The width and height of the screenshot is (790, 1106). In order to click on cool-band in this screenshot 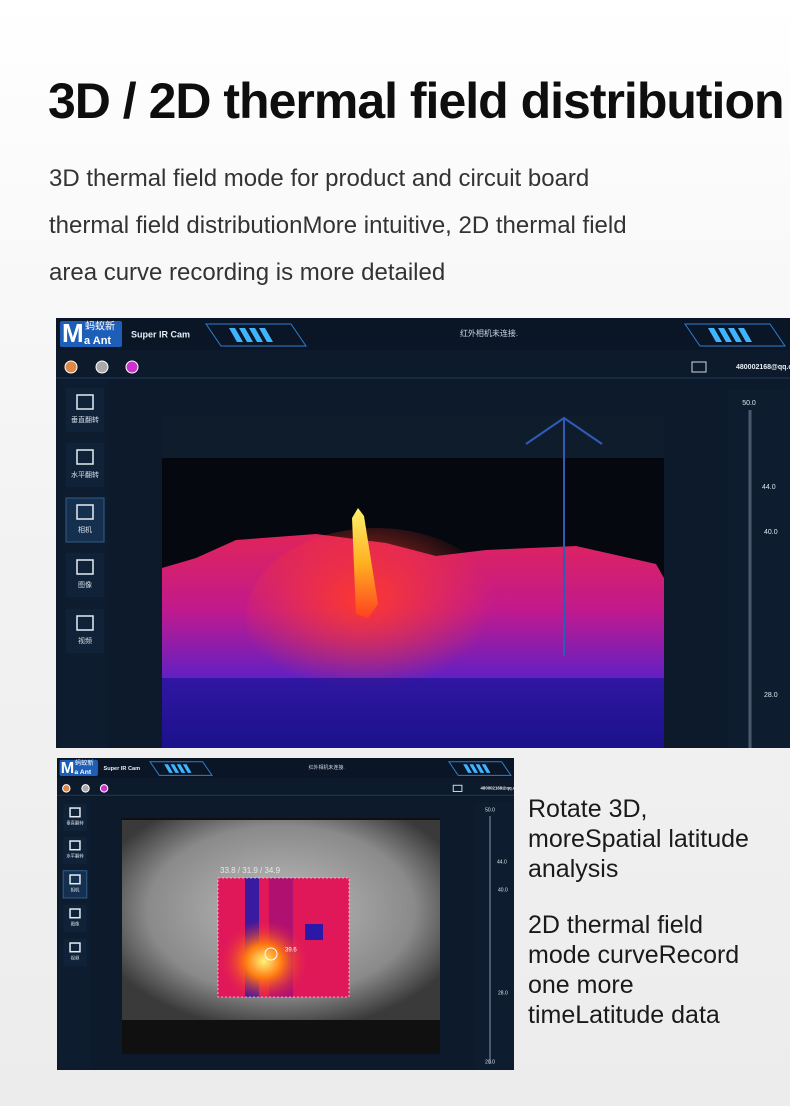, I will do `click(413, 713)`.